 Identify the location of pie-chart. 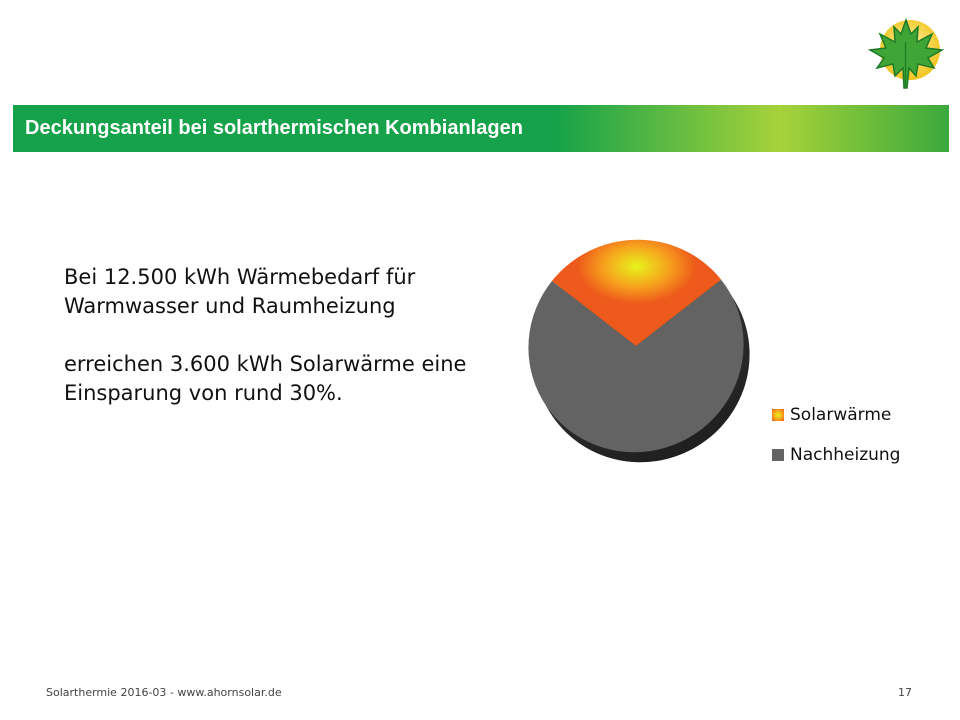
(640, 357).